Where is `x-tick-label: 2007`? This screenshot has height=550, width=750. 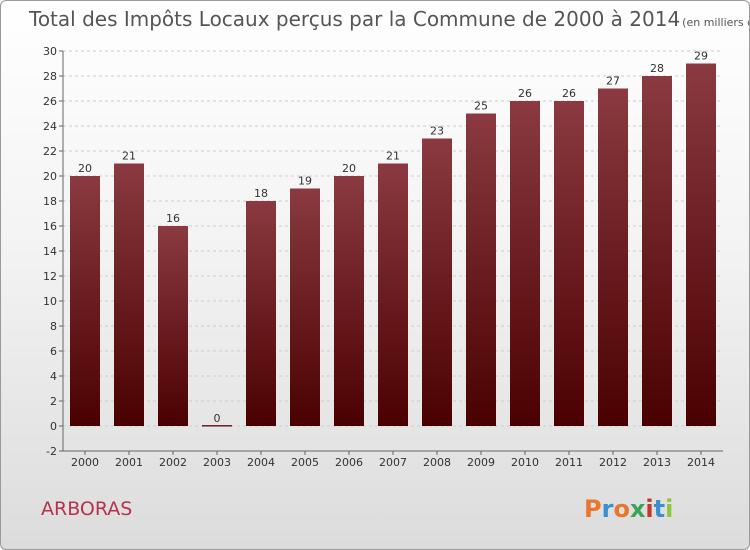 x-tick-label: 2007 is located at coordinates (393, 462).